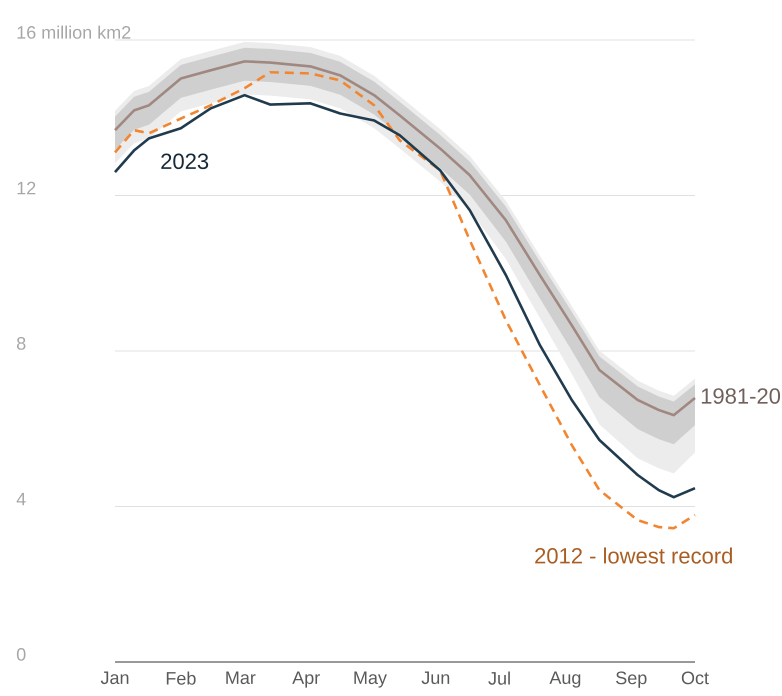 Image resolution: width=782 pixels, height=696 pixels. What do you see at coordinates (564, 680) in the screenshot?
I see `x-tick-label: Aug` at bounding box center [564, 680].